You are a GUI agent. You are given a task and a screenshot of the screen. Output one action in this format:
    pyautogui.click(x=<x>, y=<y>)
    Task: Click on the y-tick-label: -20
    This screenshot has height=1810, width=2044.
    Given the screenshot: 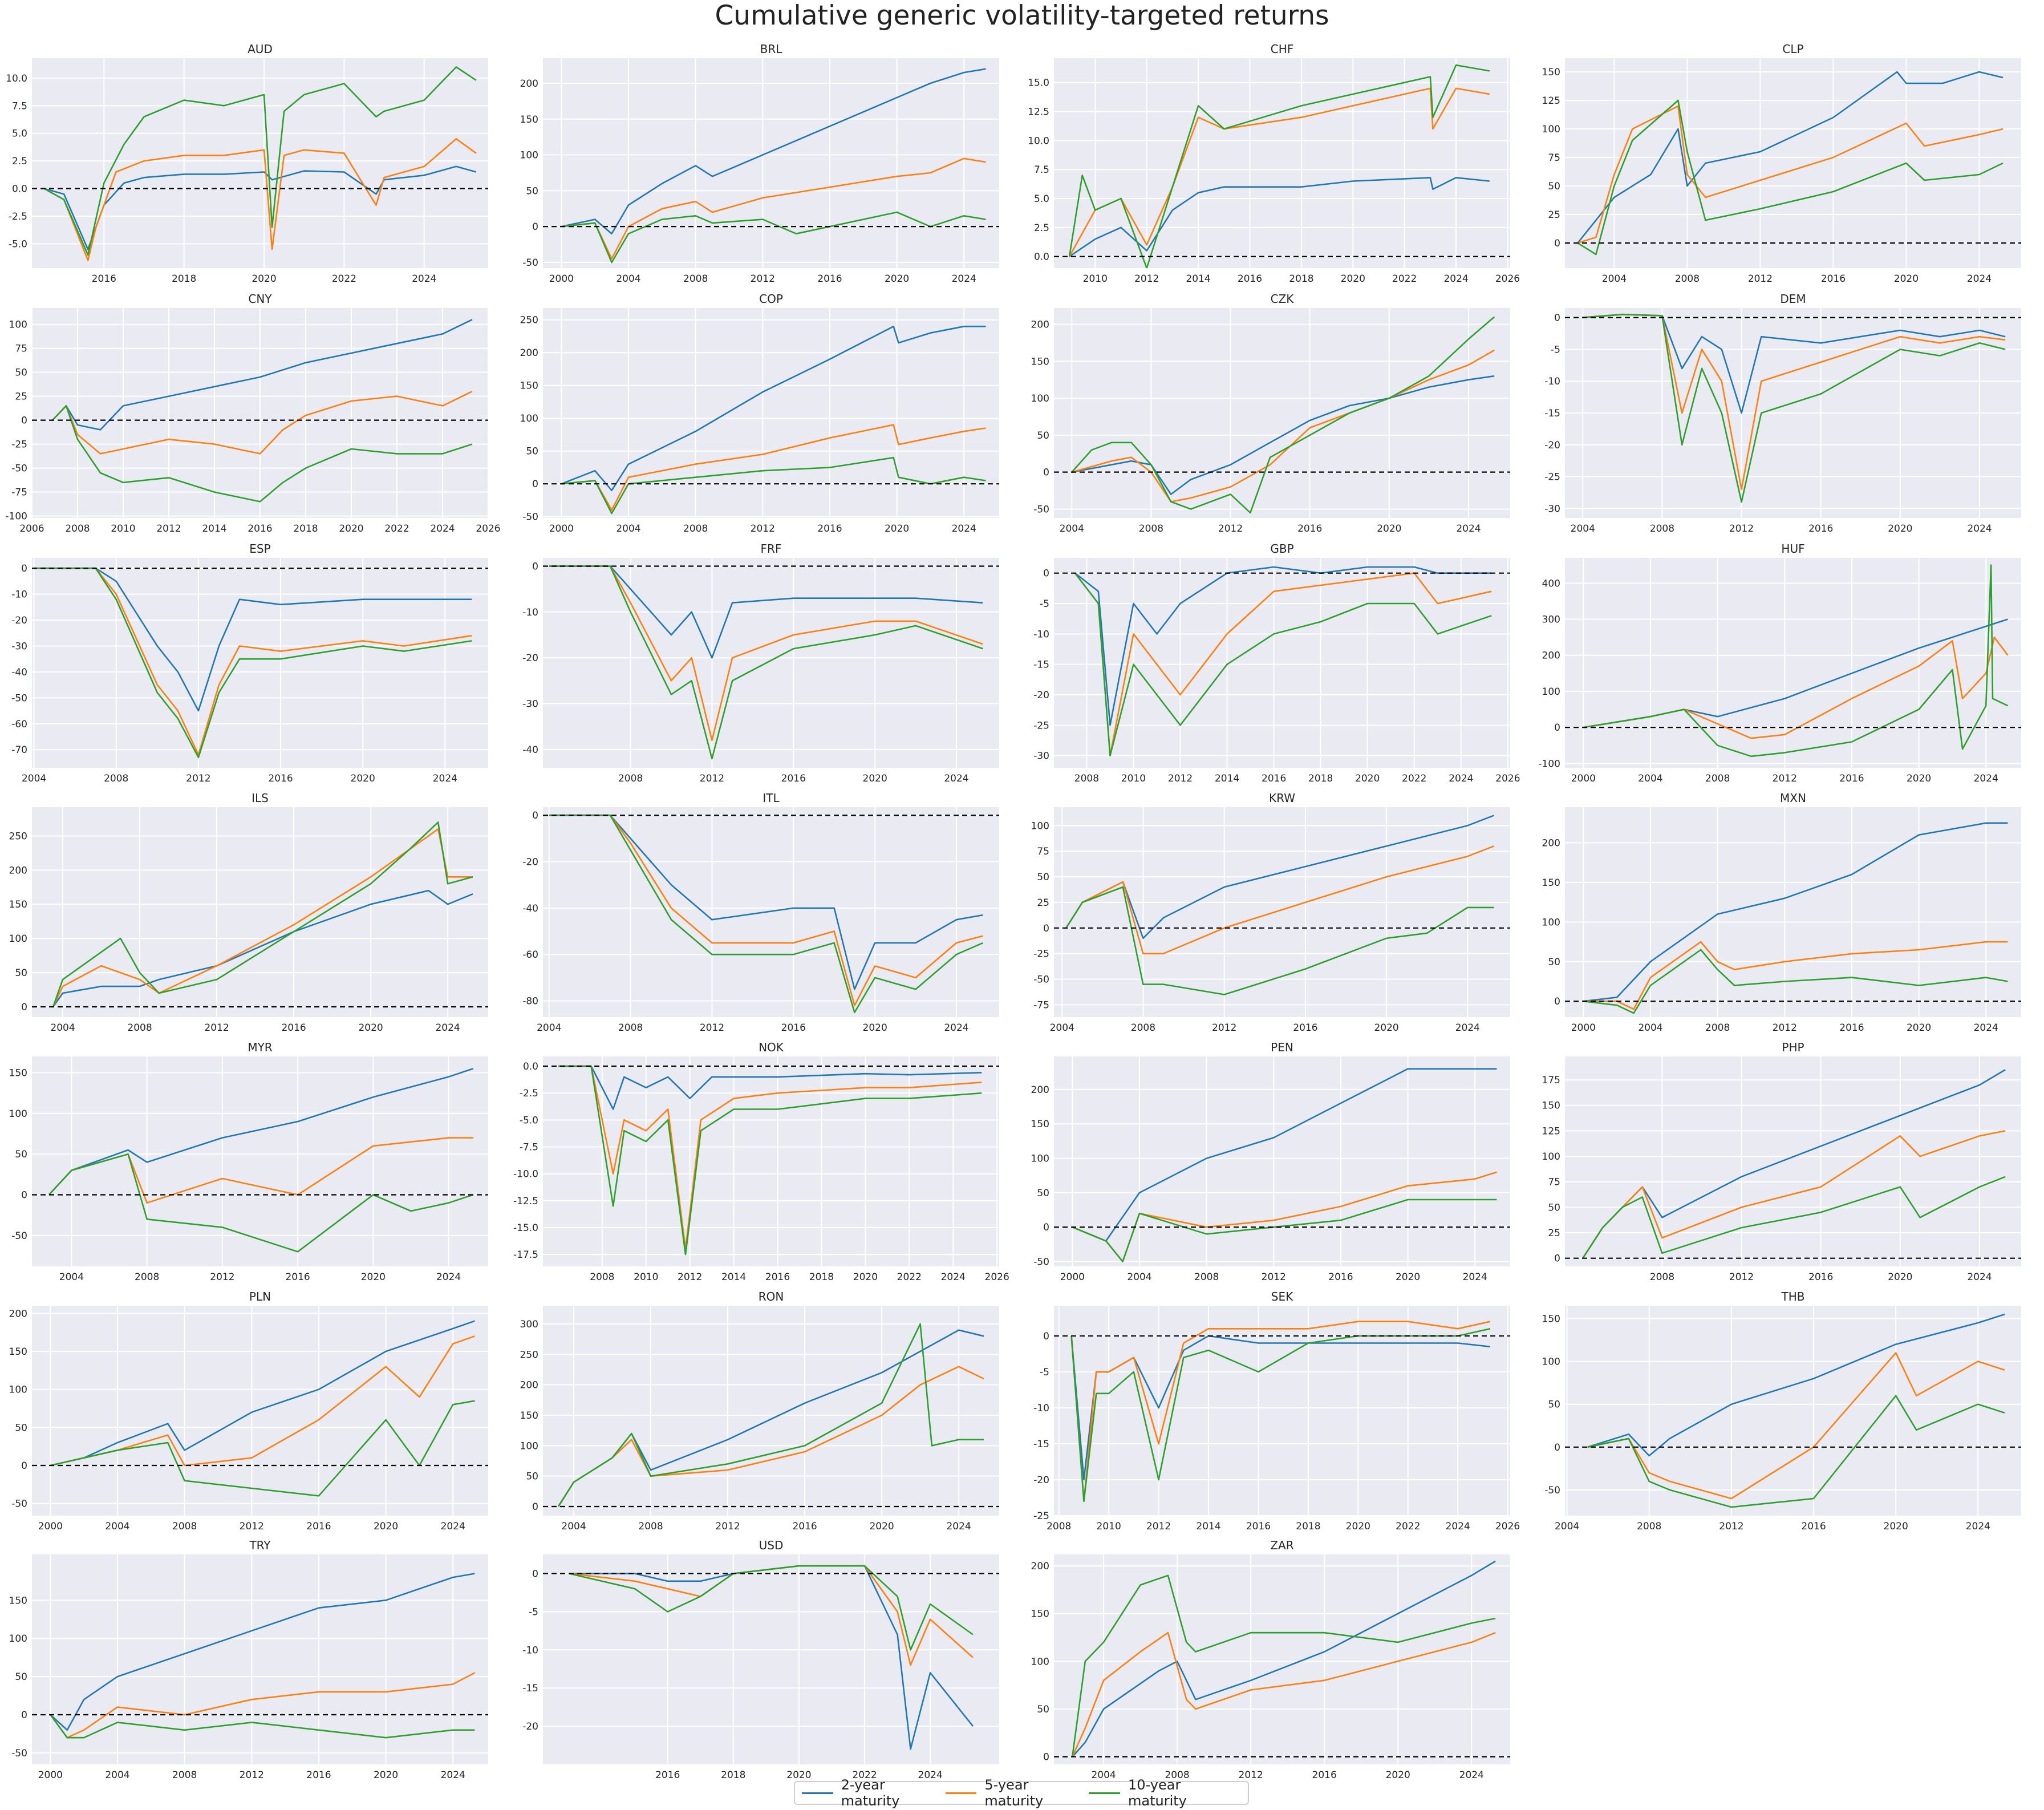 What is the action you would take?
    pyautogui.click(x=1552, y=445)
    